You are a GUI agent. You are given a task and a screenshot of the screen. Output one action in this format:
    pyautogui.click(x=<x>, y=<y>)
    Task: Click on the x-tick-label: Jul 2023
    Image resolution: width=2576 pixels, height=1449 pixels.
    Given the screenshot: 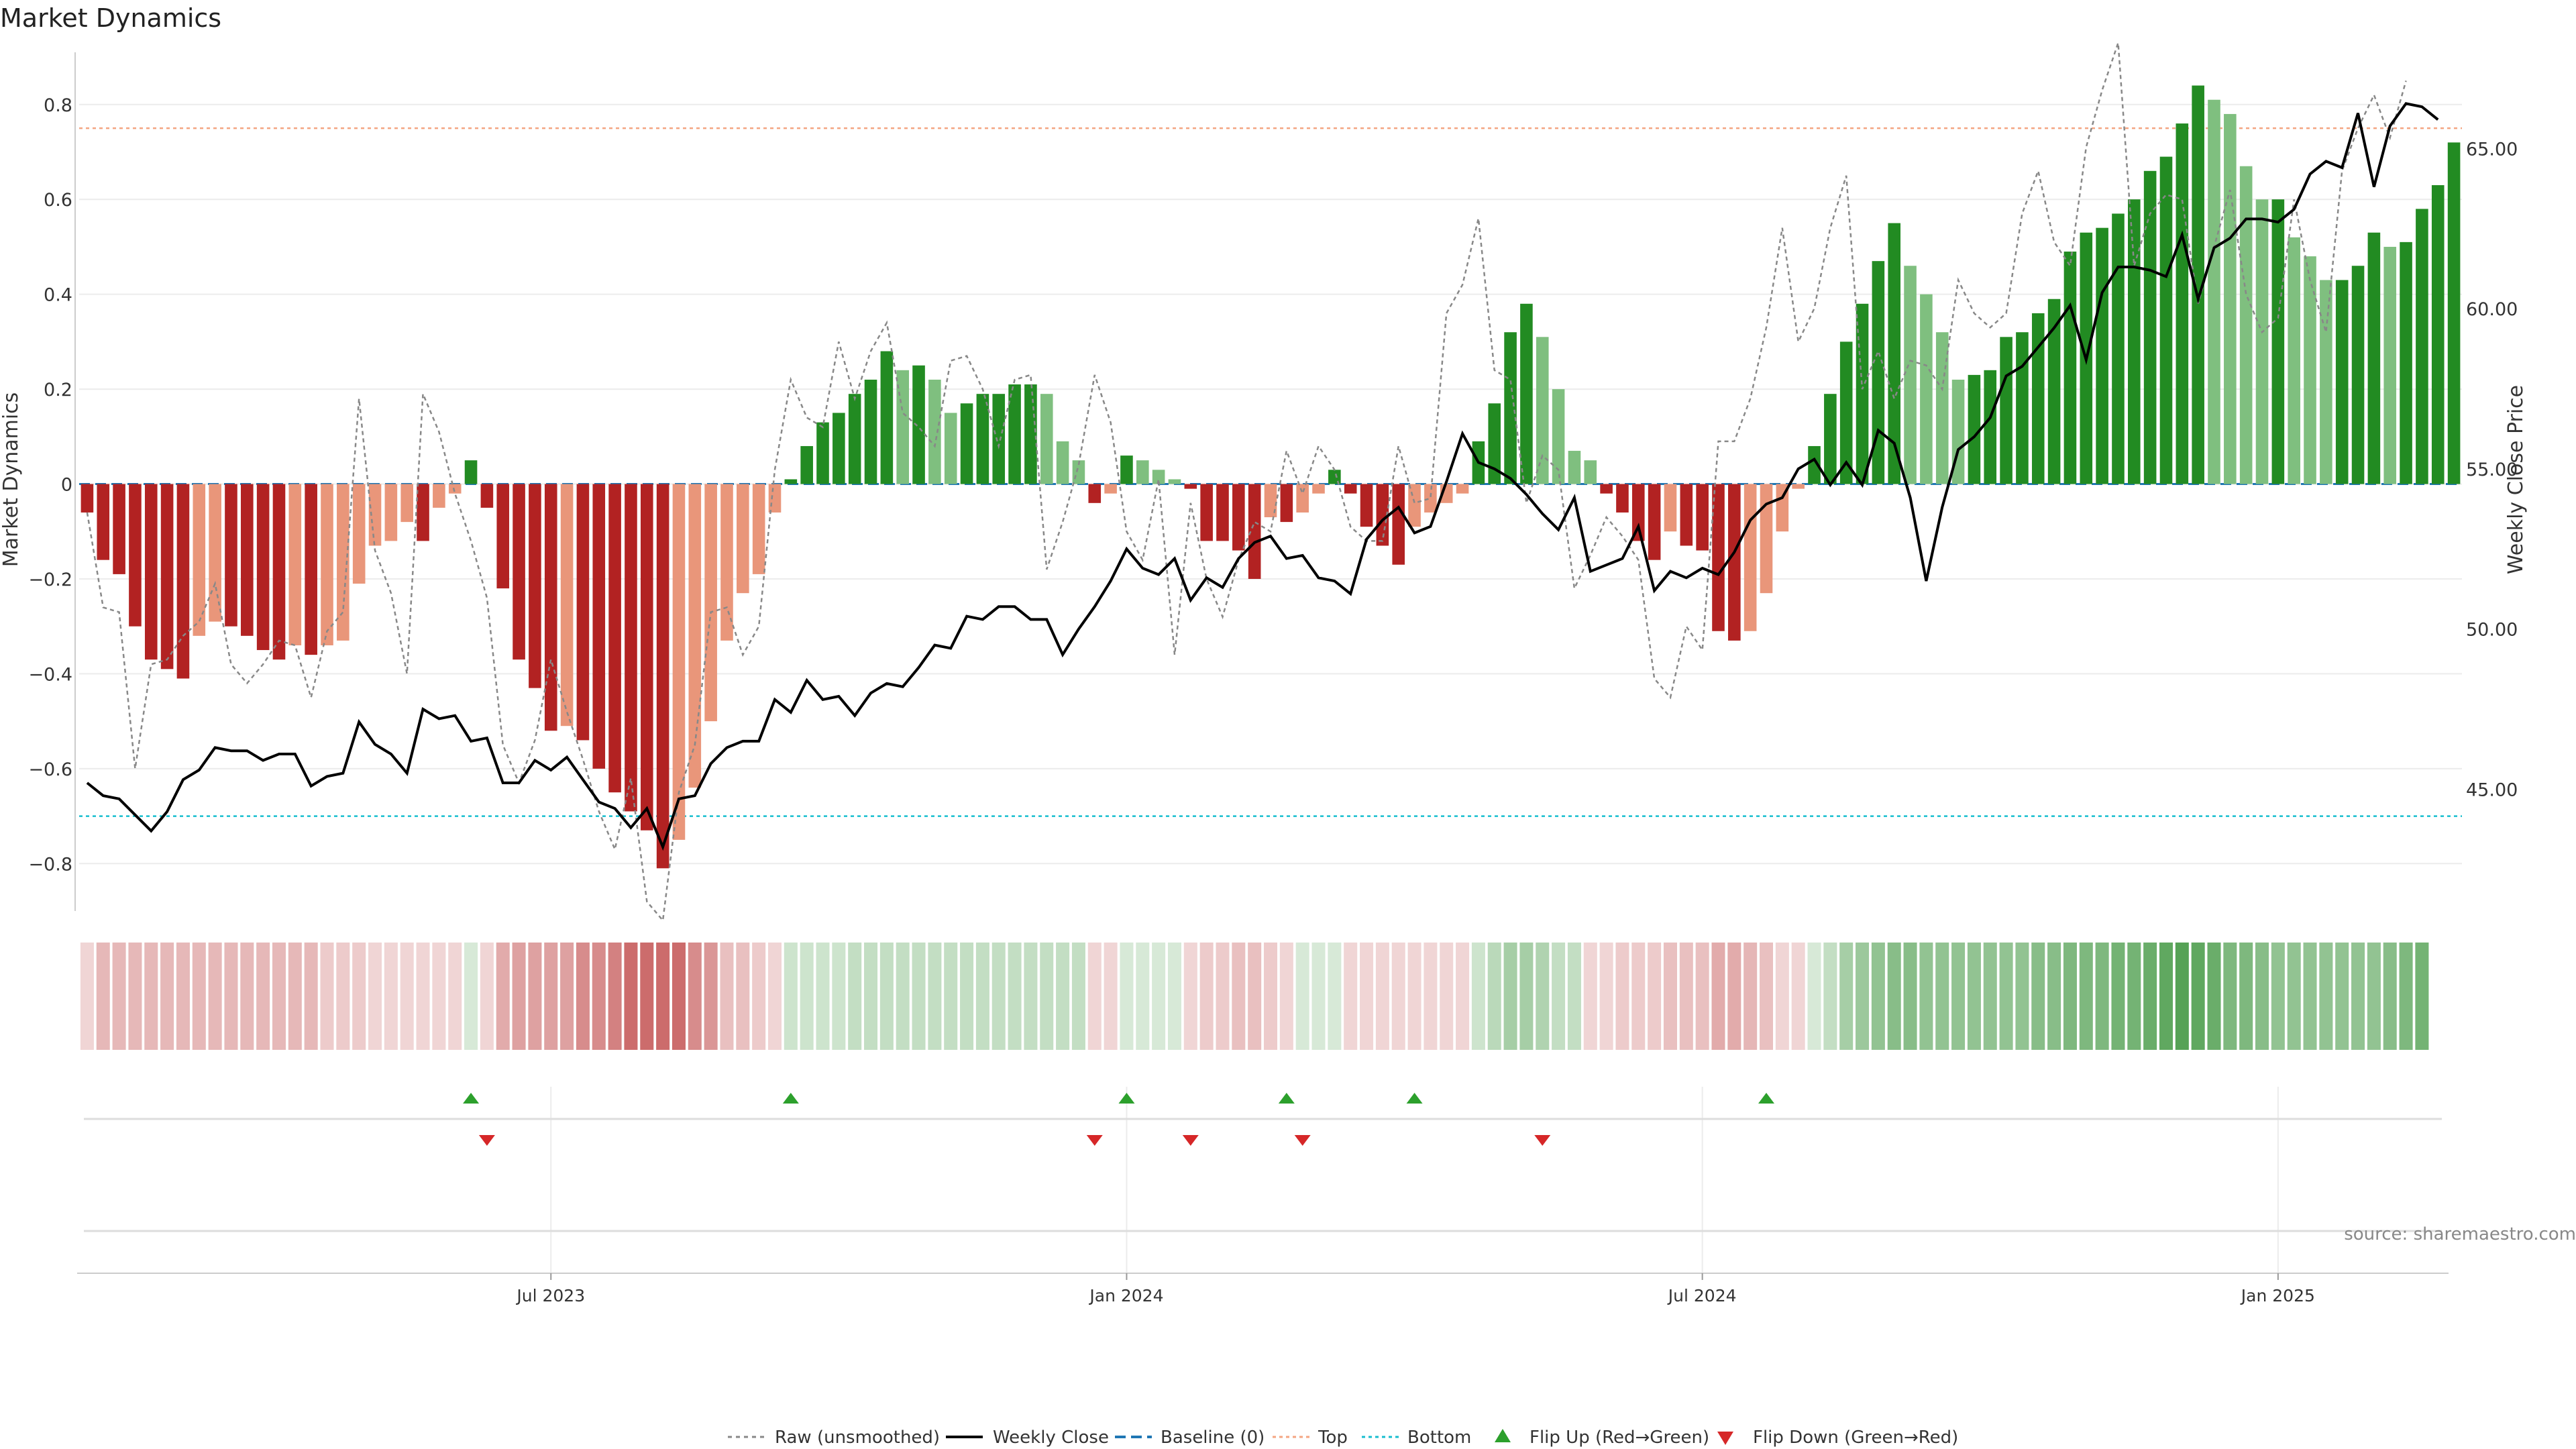 What is the action you would take?
    pyautogui.click(x=550, y=1295)
    